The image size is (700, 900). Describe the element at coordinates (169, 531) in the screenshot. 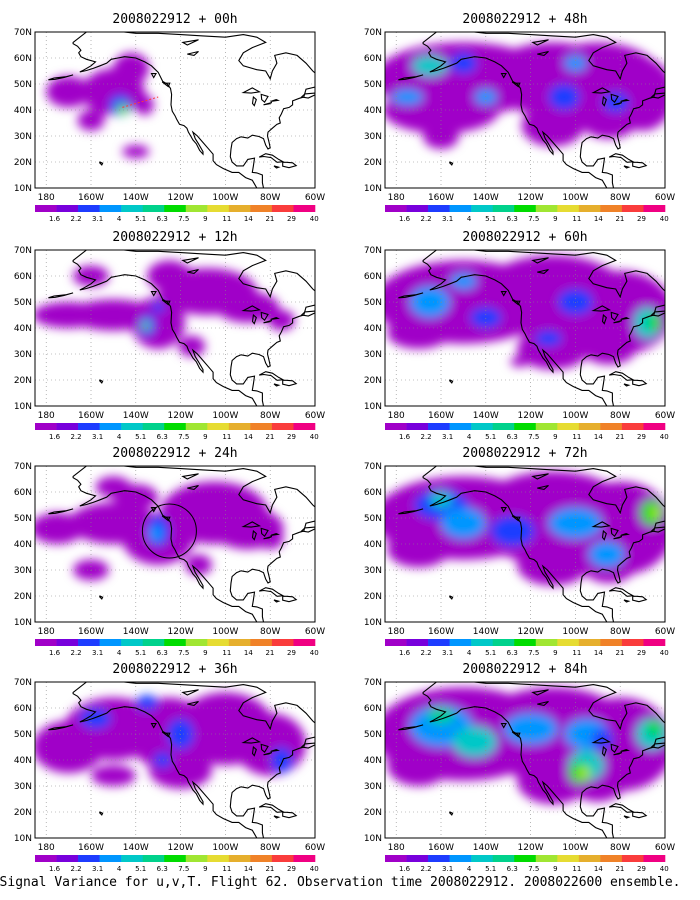

I see `target-region-circle` at that location.